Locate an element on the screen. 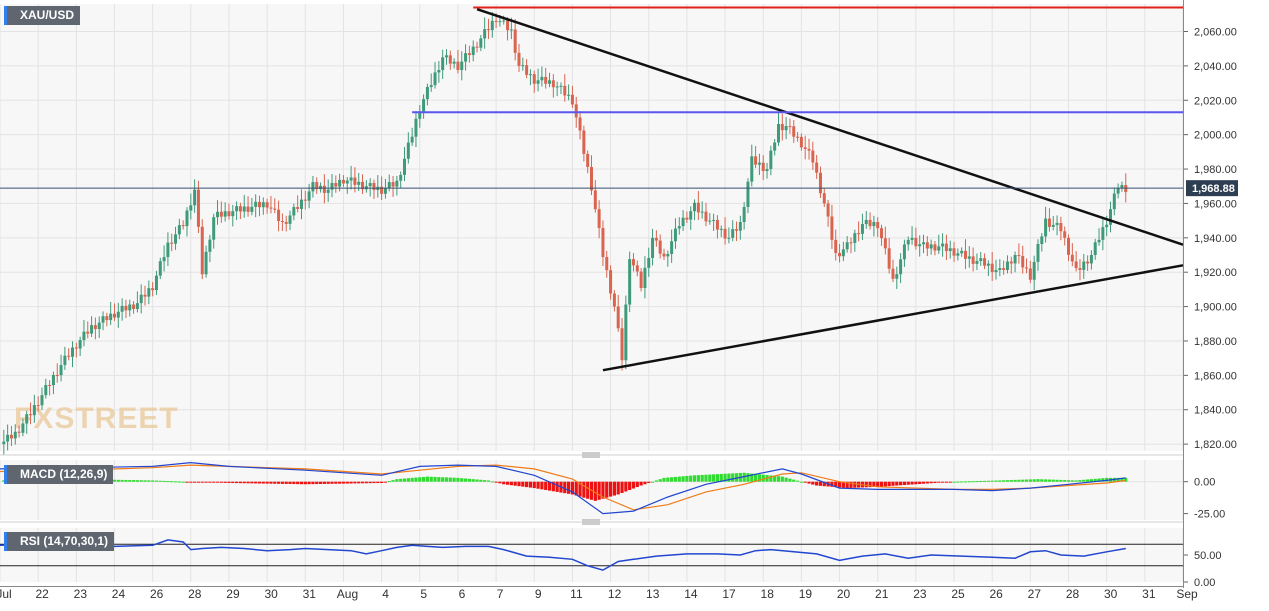 The height and width of the screenshot is (611, 1269). x-tick-label: 24 is located at coordinates (119, 594).